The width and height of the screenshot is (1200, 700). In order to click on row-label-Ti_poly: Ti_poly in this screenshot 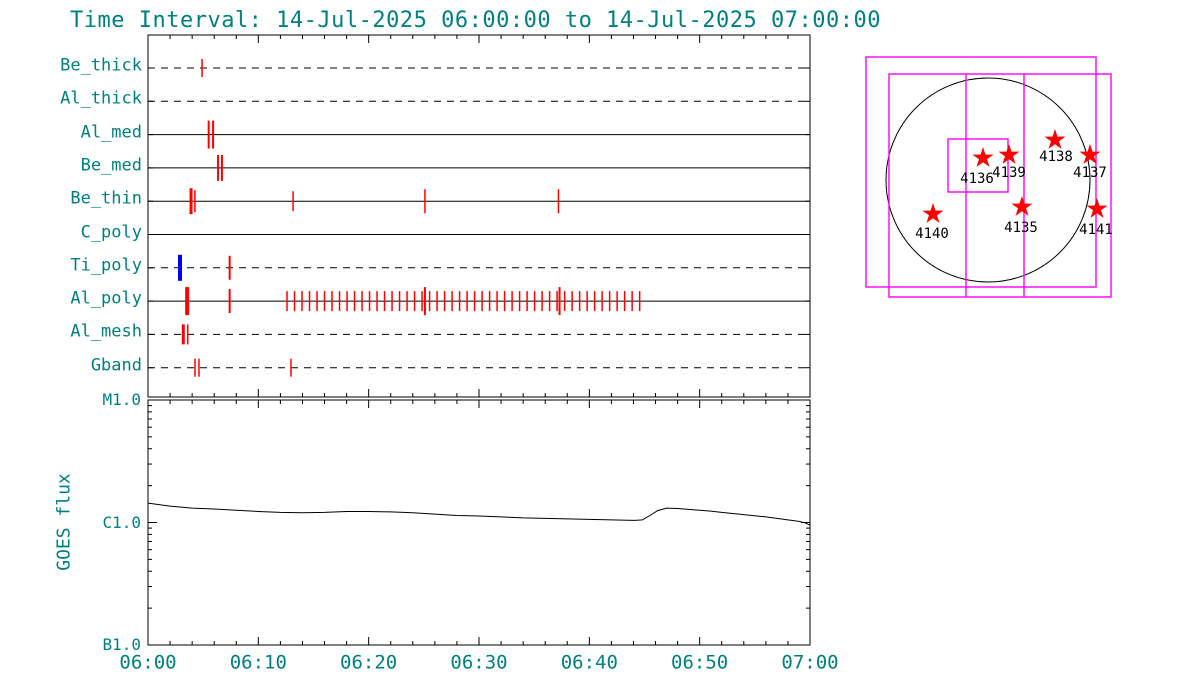, I will do `click(106, 265)`.